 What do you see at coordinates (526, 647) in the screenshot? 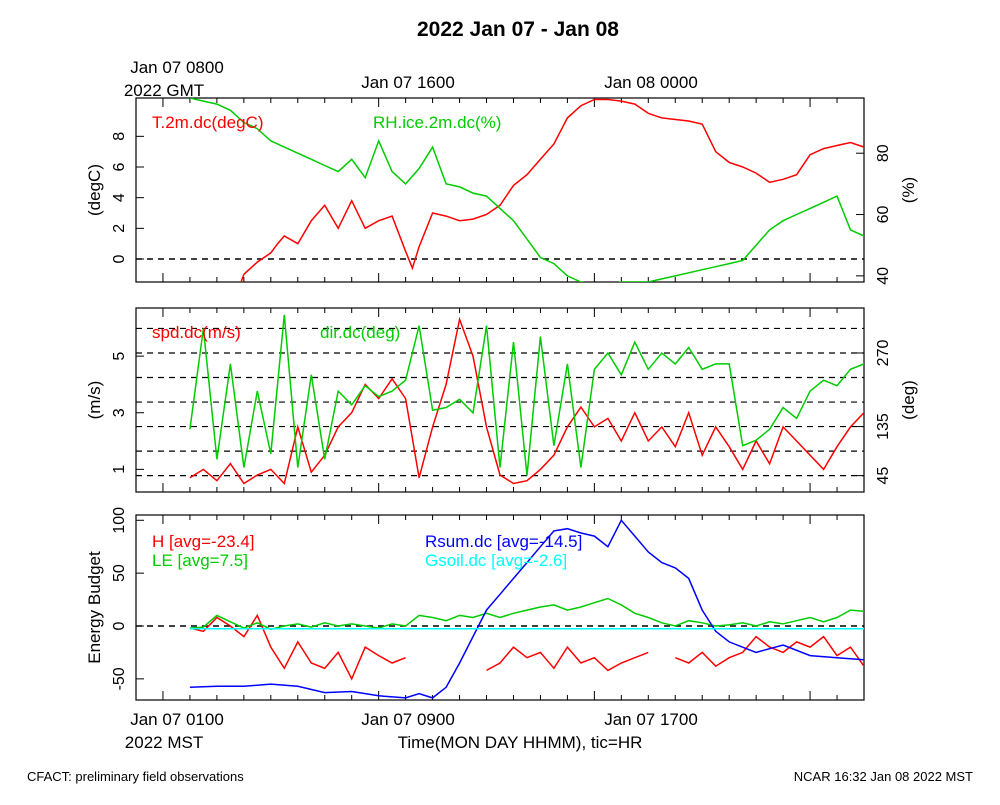
I see `series-h` at bounding box center [526, 647].